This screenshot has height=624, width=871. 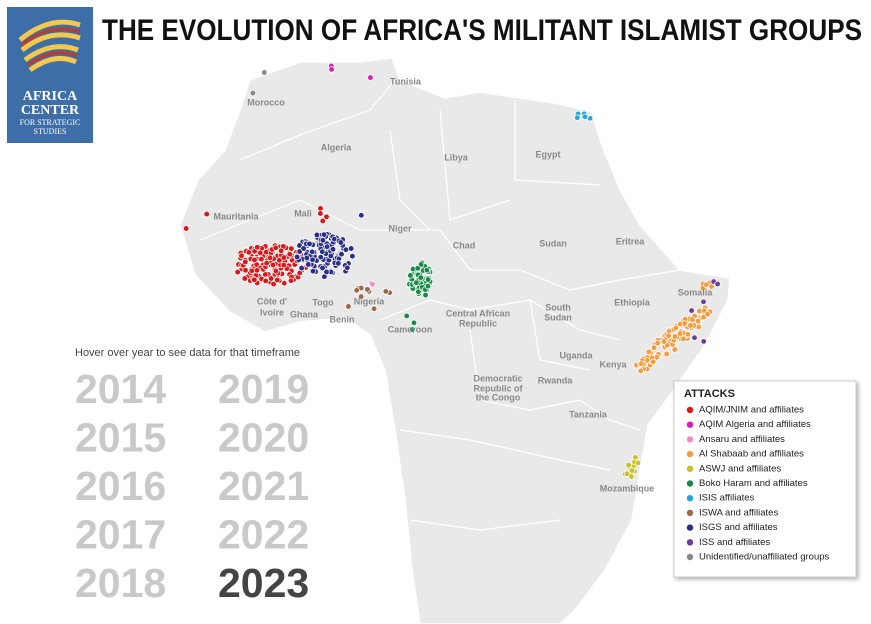 I want to click on year-option: 2022, so click(x=263, y=534).